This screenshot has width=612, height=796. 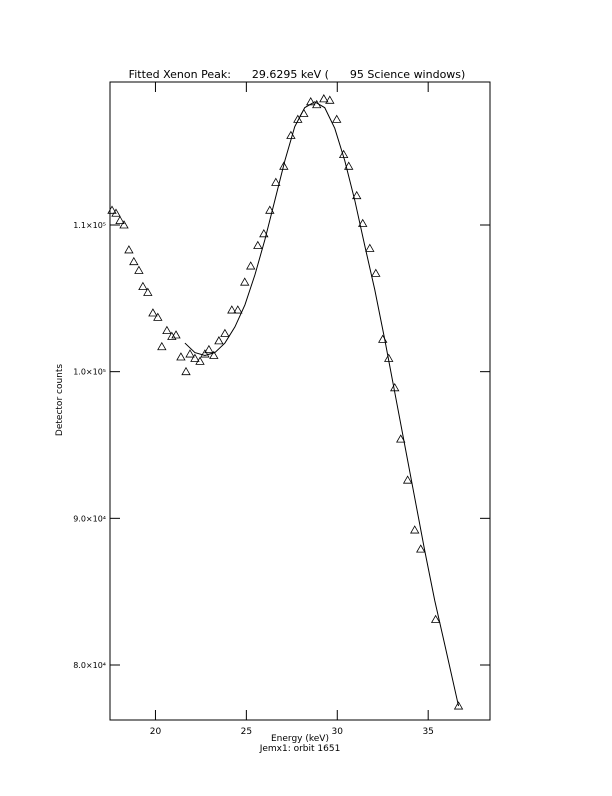 I want to click on x-tick-label: 20, so click(x=156, y=732).